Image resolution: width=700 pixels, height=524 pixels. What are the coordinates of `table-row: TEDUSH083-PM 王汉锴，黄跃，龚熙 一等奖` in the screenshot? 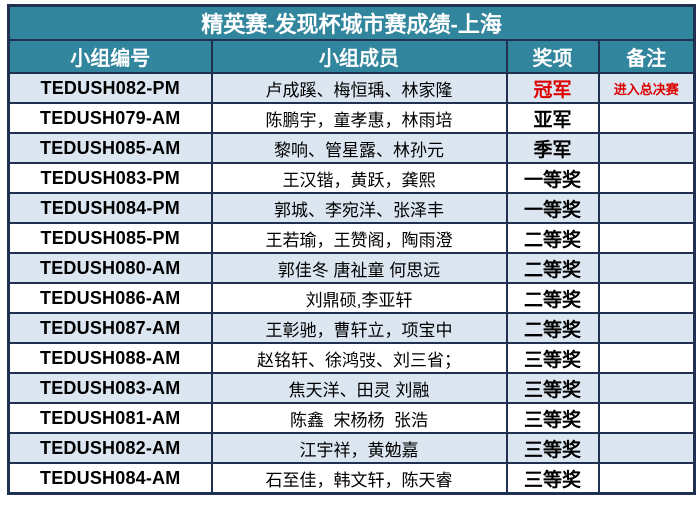 It's located at (351, 178).